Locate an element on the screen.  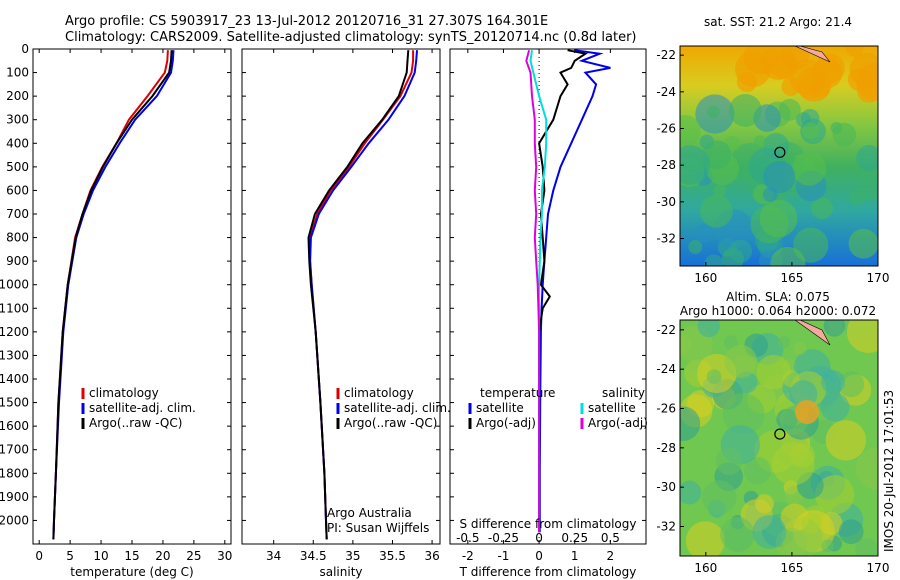
top-tick-label: 0 is located at coordinates (539, 538).